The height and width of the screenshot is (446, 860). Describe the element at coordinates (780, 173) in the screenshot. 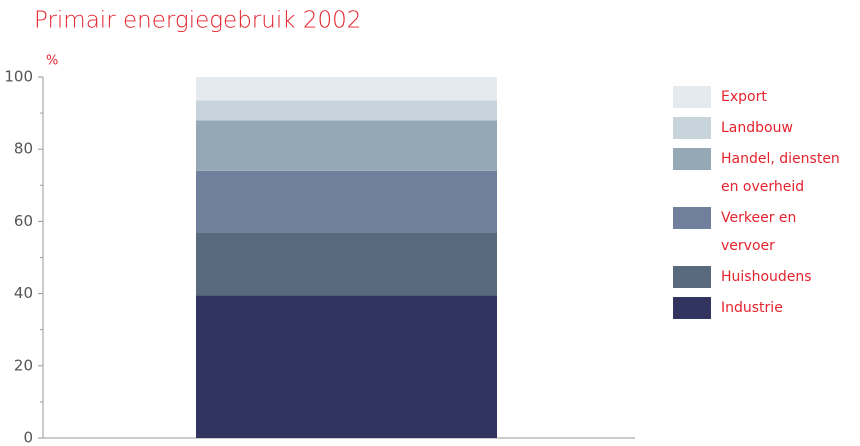

I see `legend-label: Handel, diensten en overheid` at that location.